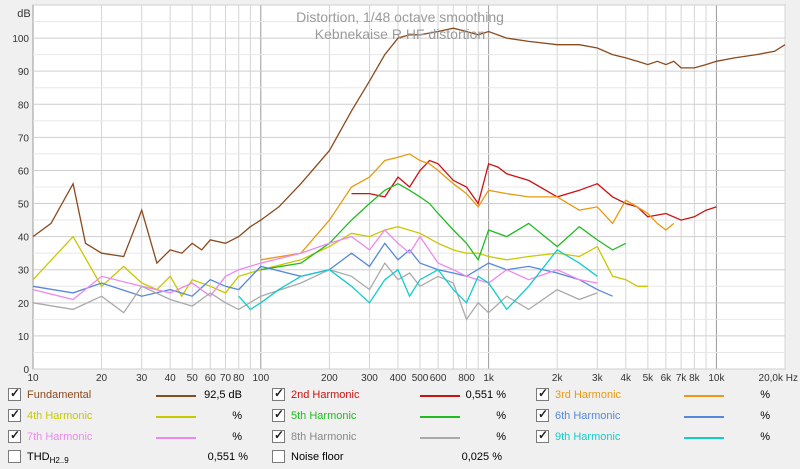 This screenshot has width=800, height=469. What do you see at coordinates (317, 457) in the screenshot?
I see `noise-floor-label: Noise floor` at bounding box center [317, 457].